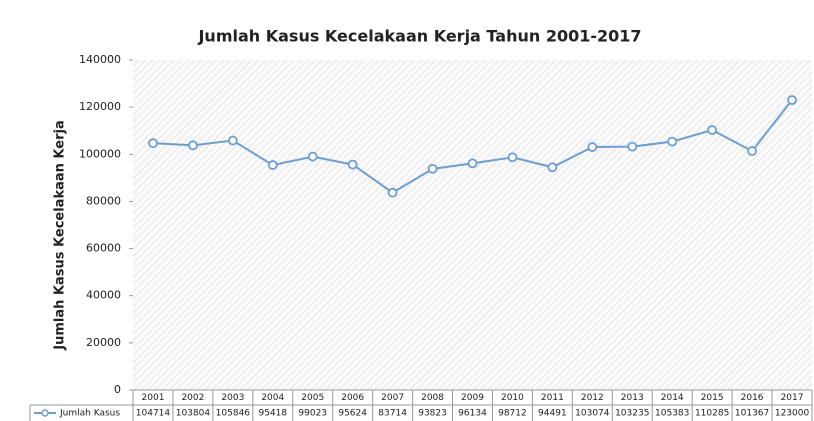  I want to click on x-tick-label: 2014, so click(672, 398).